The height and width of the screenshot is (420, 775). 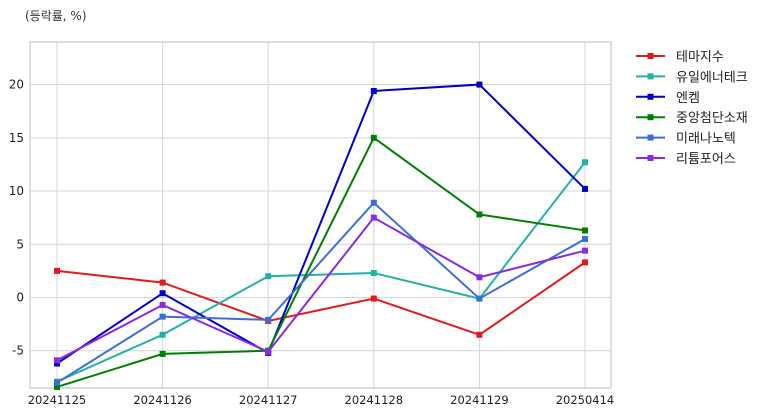 I want to click on legend-label: 엔켐, so click(x=688, y=98).